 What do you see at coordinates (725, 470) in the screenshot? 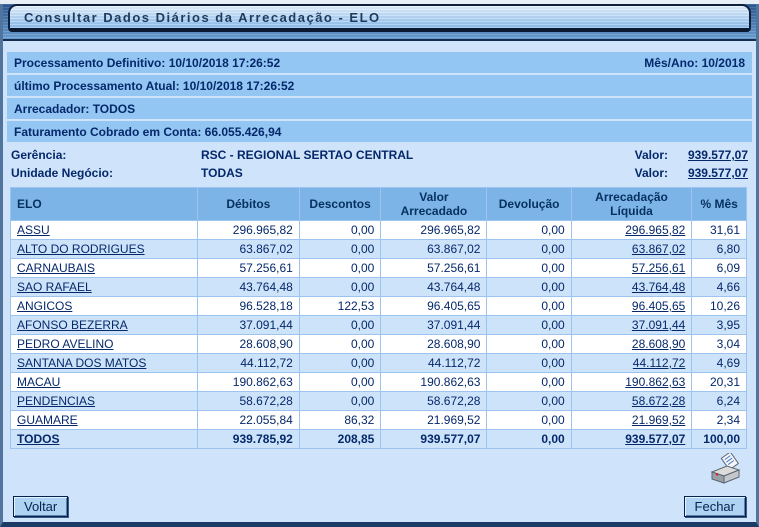
I see `printer-icon` at bounding box center [725, 470].